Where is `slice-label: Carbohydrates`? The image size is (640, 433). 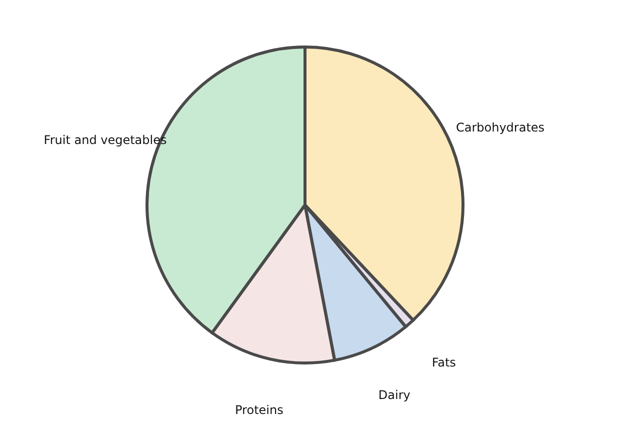 slice-label: Carbohydrates is located at coordinates (500, 127).